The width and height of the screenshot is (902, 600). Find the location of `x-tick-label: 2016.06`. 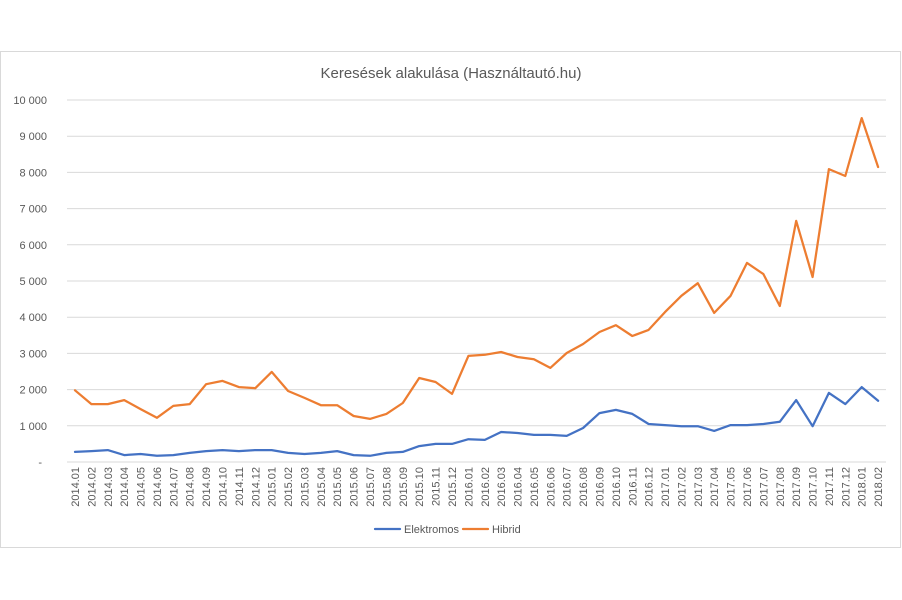

x-tick-label: 2016.06 is located at coordinates (551, 487).